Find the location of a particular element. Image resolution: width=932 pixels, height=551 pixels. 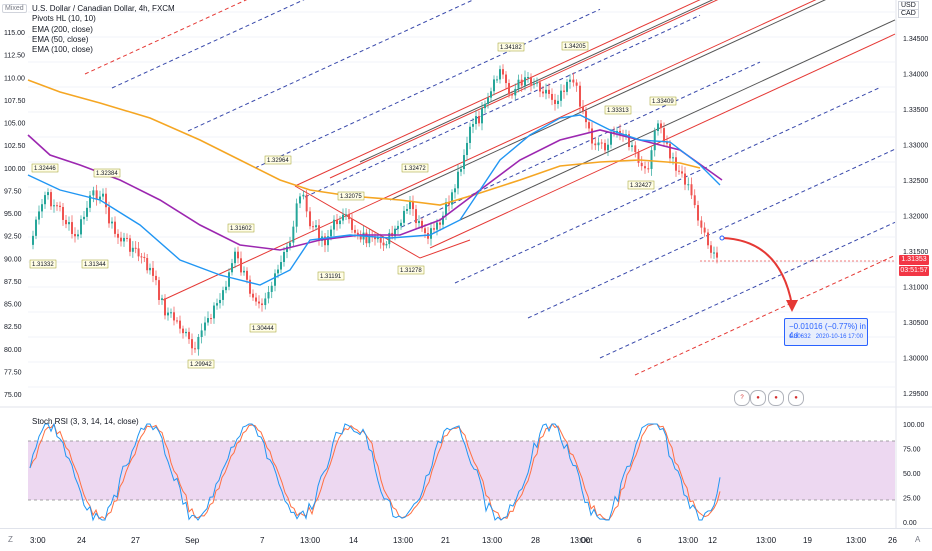

event-flag-icon: ? is located at coordinates (742, 398).